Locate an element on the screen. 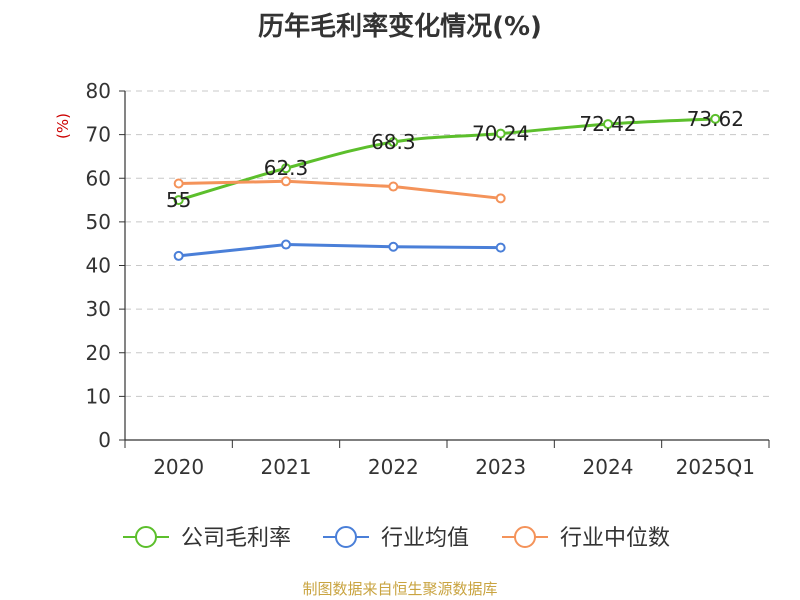  data-labels: 55 62.3 68.3 70.24 72.42 73.62 is located at coordinates (455, 159).